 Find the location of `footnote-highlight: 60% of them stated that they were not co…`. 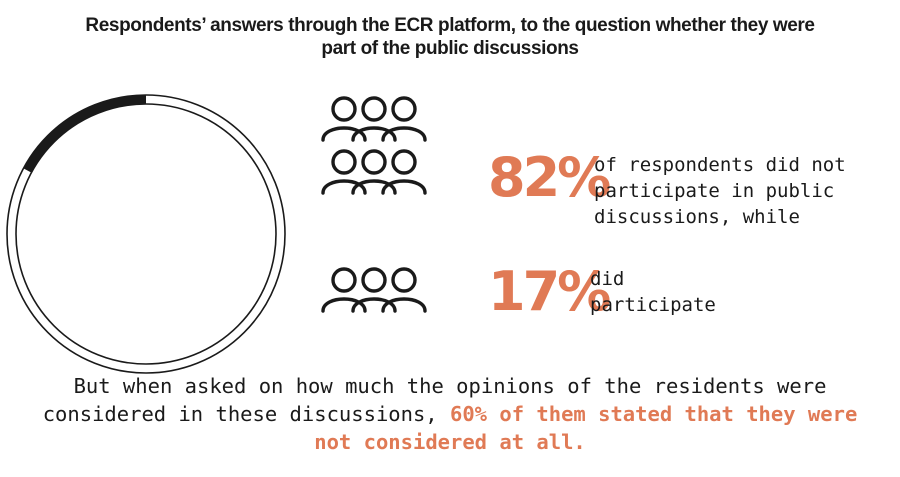

footnote-highlight: 60% of them stated that they were not co… is located at coordinates (586, 428).